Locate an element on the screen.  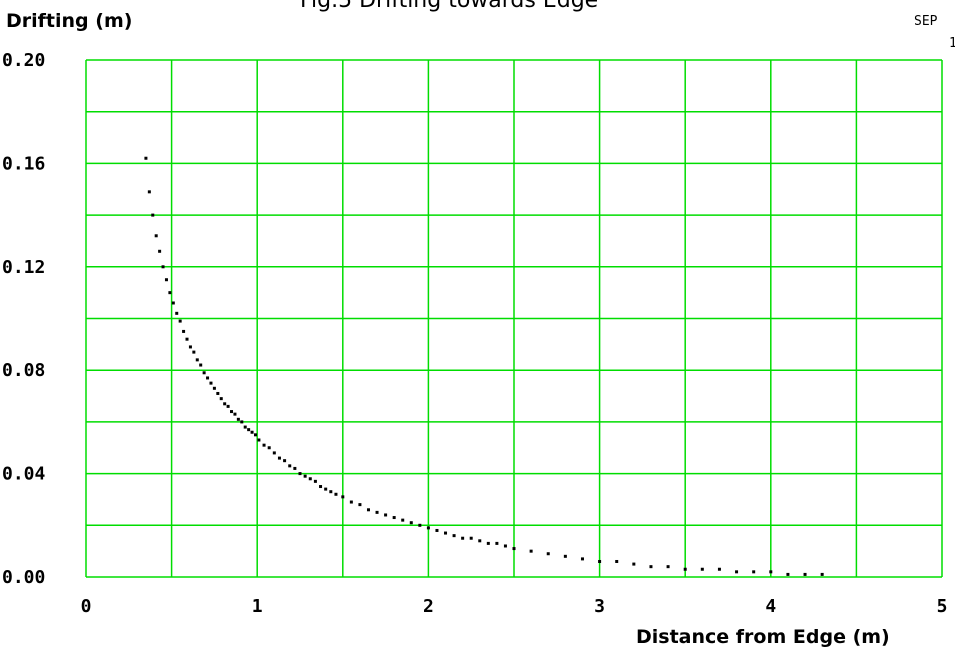
y-axis-label: Drifting (m) is located at coordinates (69, 21).